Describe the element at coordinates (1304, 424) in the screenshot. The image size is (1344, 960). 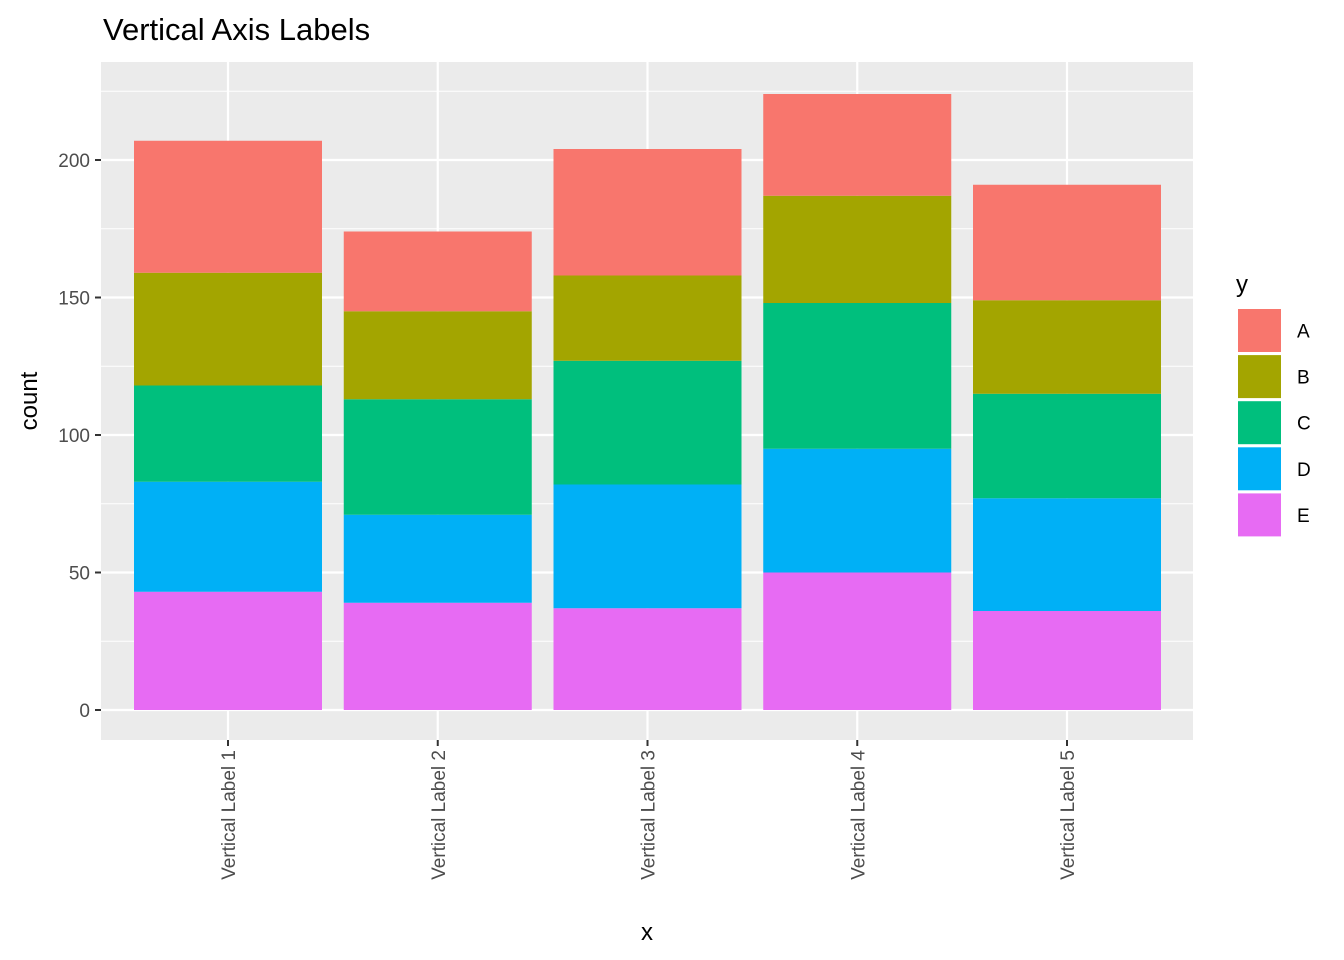
I see `legend-label-C: C` at that location.